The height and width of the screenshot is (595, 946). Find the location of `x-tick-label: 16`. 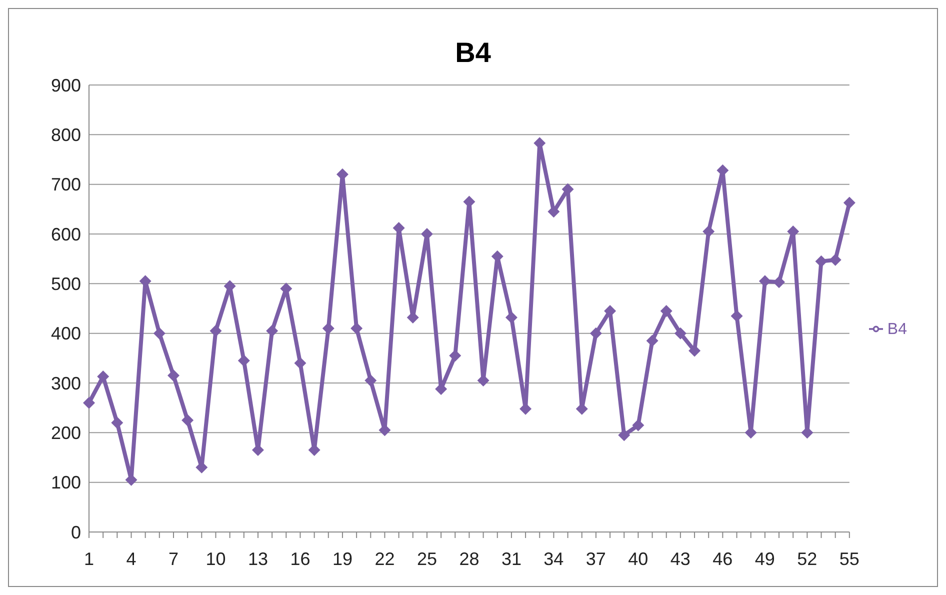

x-tick-label: 16 is located at coordinates (300, 558).